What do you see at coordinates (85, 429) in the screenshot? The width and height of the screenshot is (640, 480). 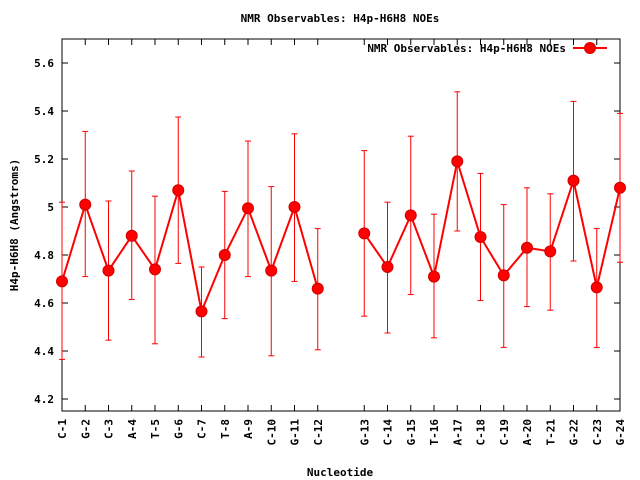 I see `x-tick-label: G-2` at bounding box center [85, 429].